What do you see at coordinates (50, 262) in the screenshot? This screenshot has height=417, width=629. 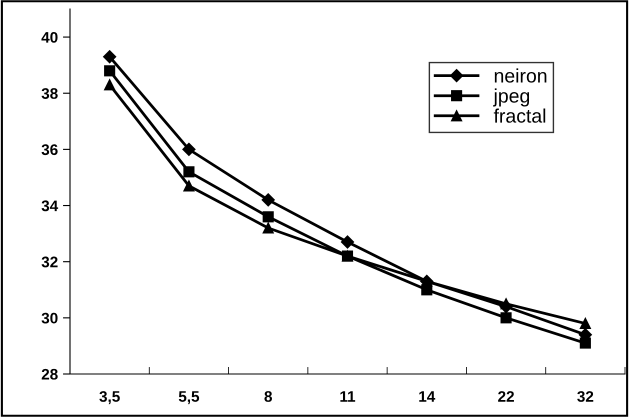 I see `y-tick-label: 32` at bounding box center [50, 262].